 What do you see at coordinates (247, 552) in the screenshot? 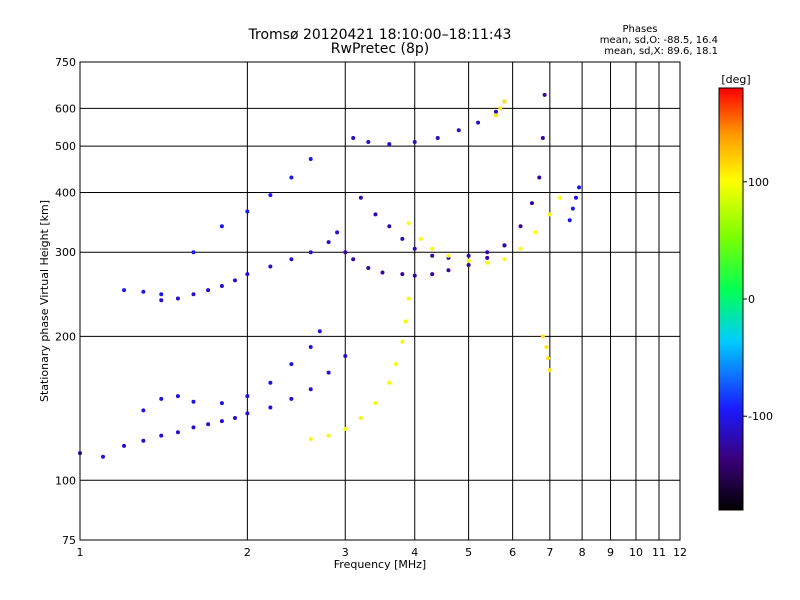
I see `x-tick-label: 2` at bounding box center [247, 552].